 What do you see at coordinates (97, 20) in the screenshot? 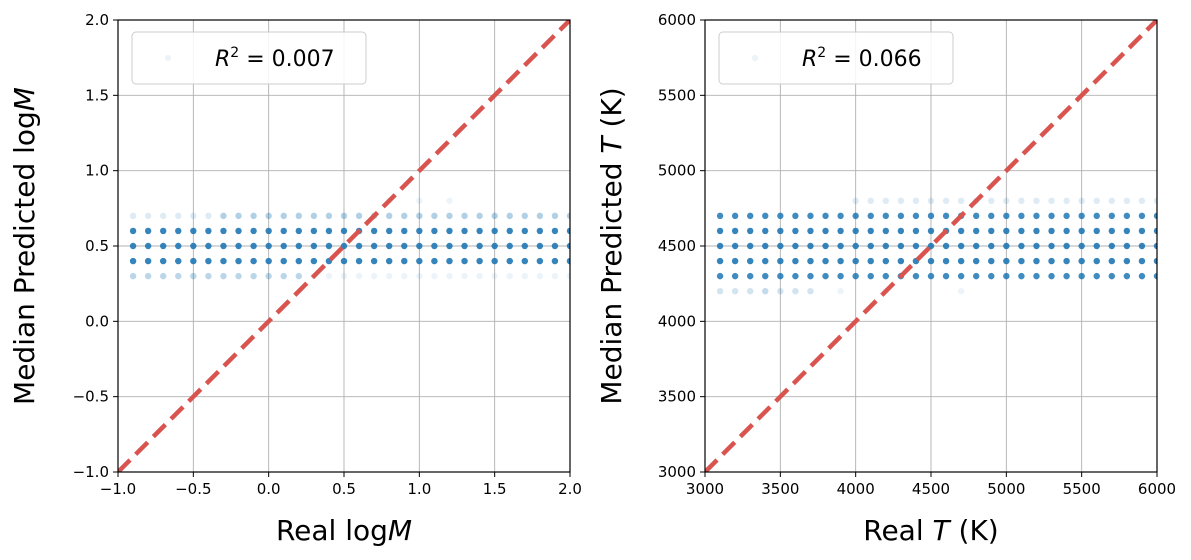
I see `y-tick-label: 2.0` at bounding box center [97, 20].